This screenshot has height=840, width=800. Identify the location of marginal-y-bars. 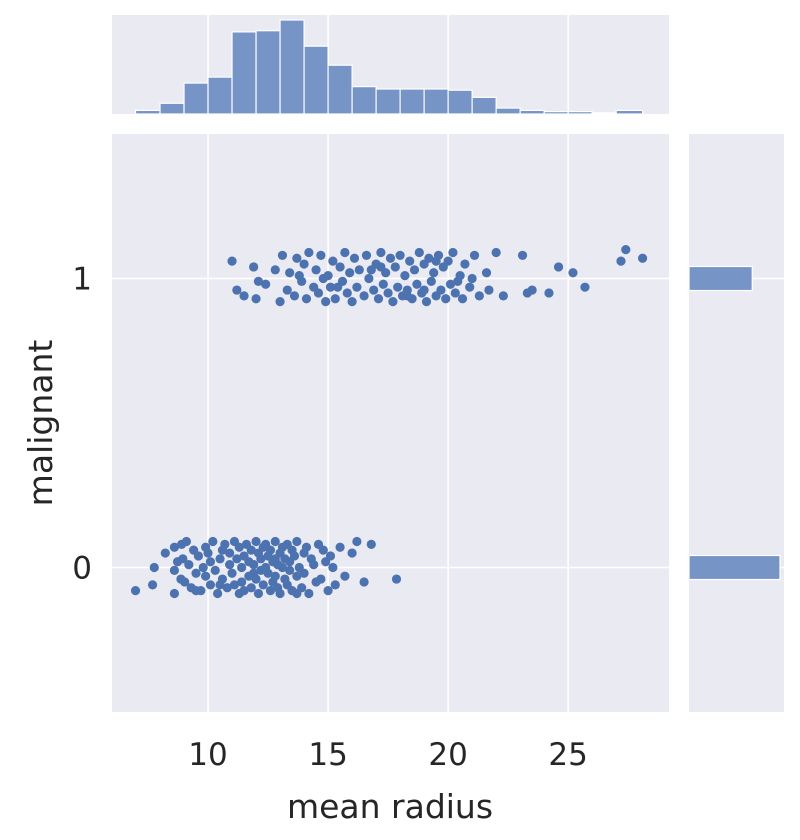
(734, 423).